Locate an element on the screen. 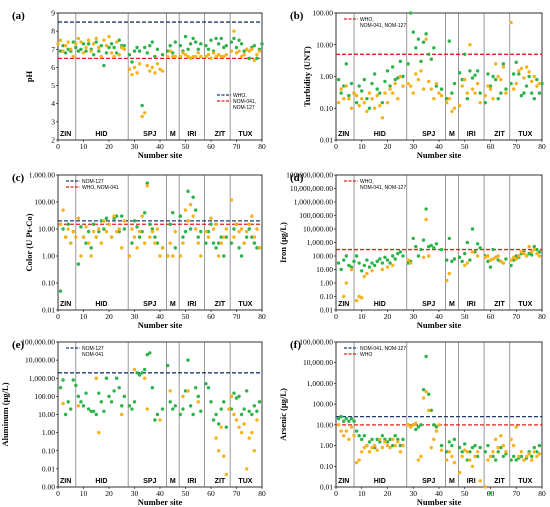  region-label: TUX is located at coordinates (525, 481).